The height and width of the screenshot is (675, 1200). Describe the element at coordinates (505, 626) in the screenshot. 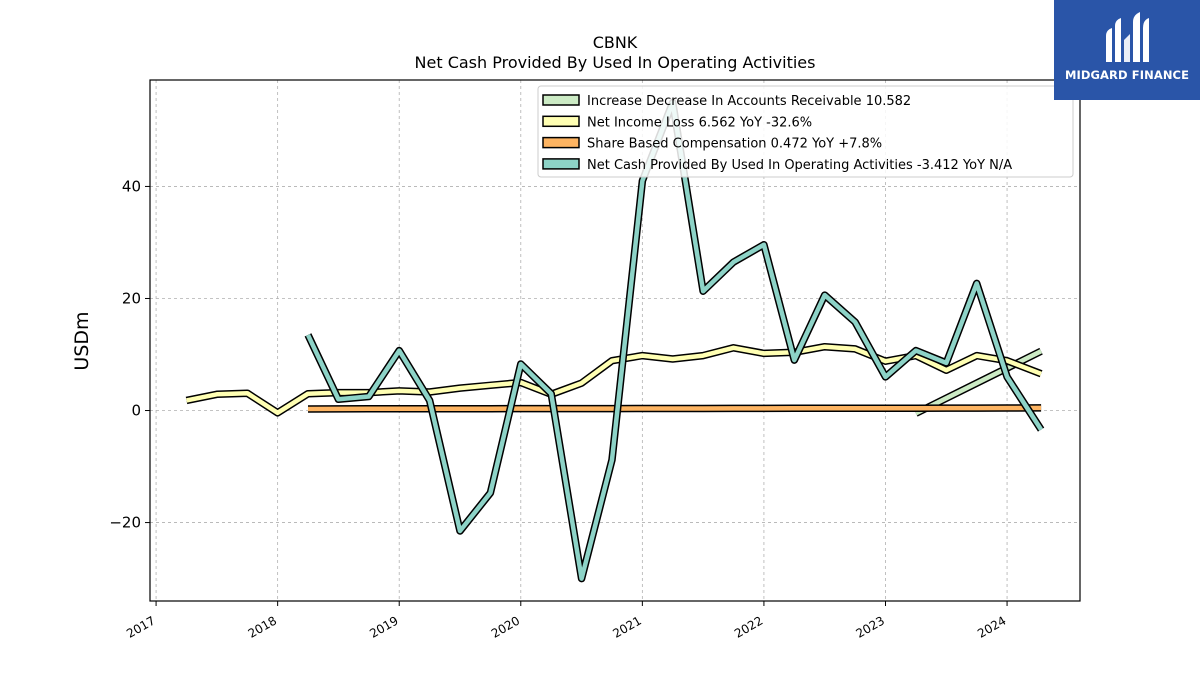

I see `x-tick-label: 2020` at that location.